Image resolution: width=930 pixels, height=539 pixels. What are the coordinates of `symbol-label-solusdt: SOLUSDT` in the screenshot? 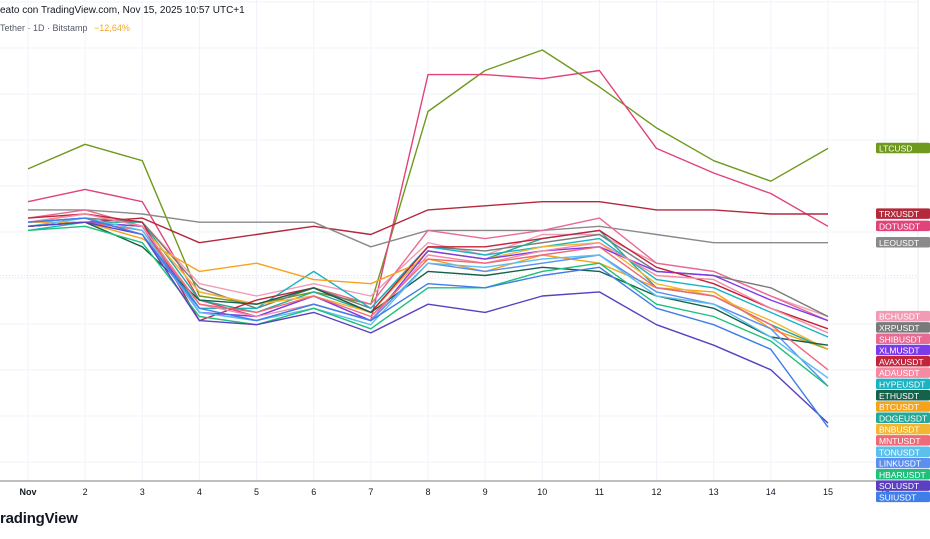 It's located at (903, 485).